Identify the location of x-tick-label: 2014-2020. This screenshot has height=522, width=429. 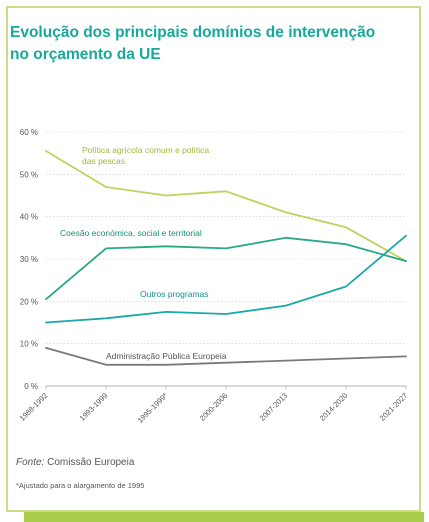
(334, 407).